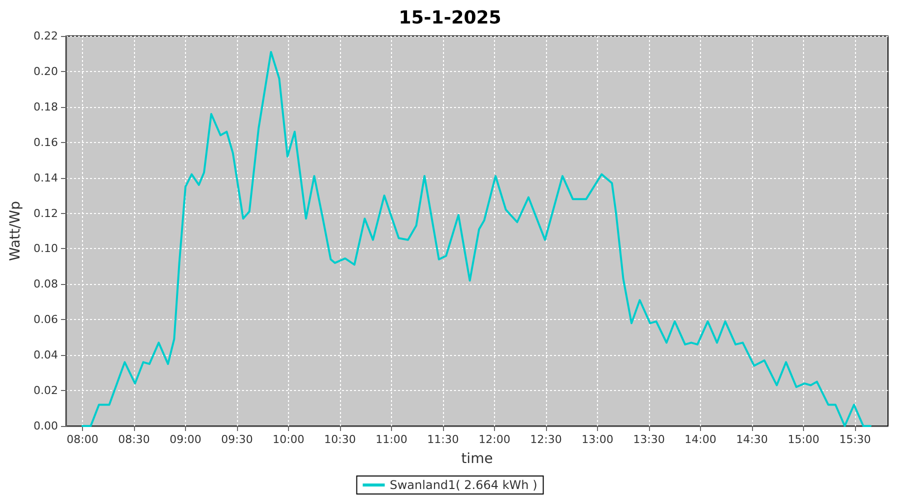 The height and width of the screenshot is (500, 900). What do you see at coordinates (46, 36) in the screenshot?
I see `y-tick-label: 0.22` at bounding box center [46, 36].